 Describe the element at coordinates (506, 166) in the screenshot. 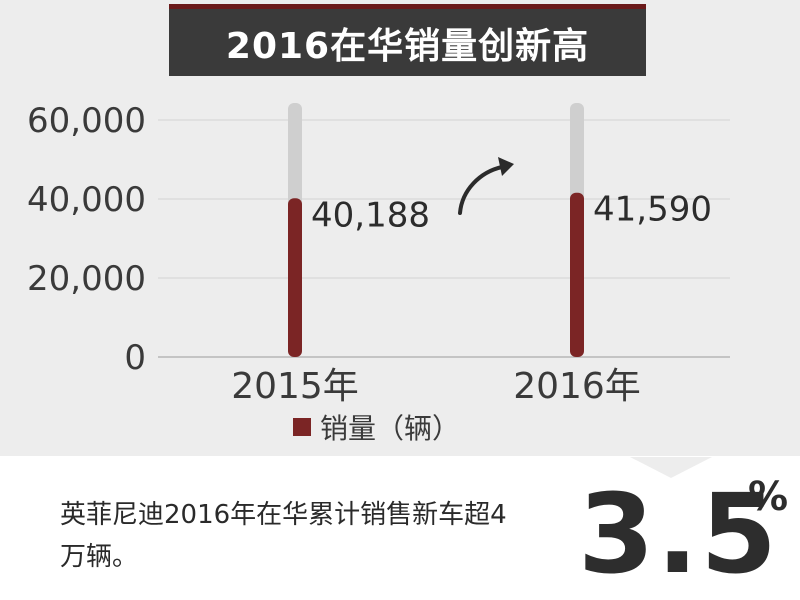

I see `arrow-head` at that location.